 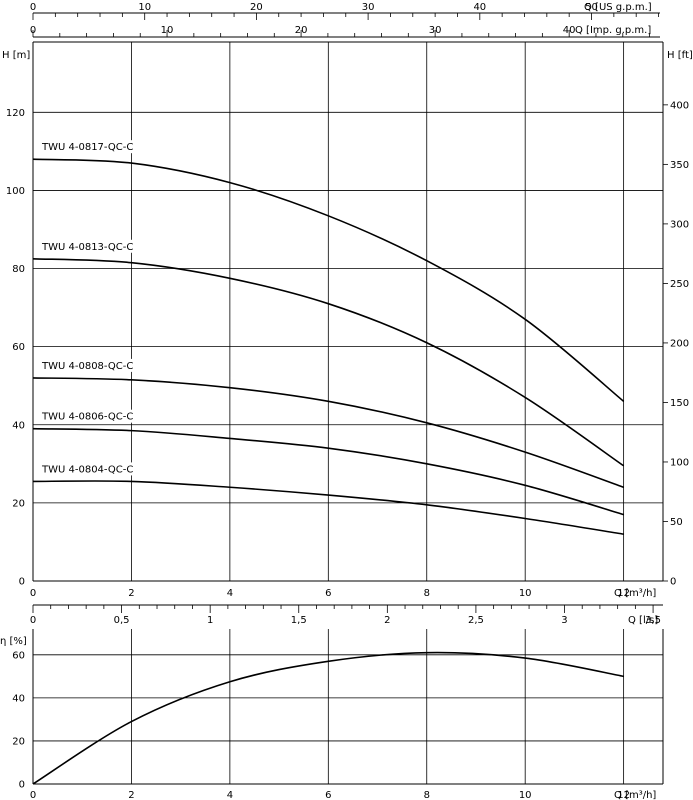 What do you see at coordinates (328, 795) in the screenshot?
I see `eff-x-tick-label: 6` at bounding box center [328, 795].